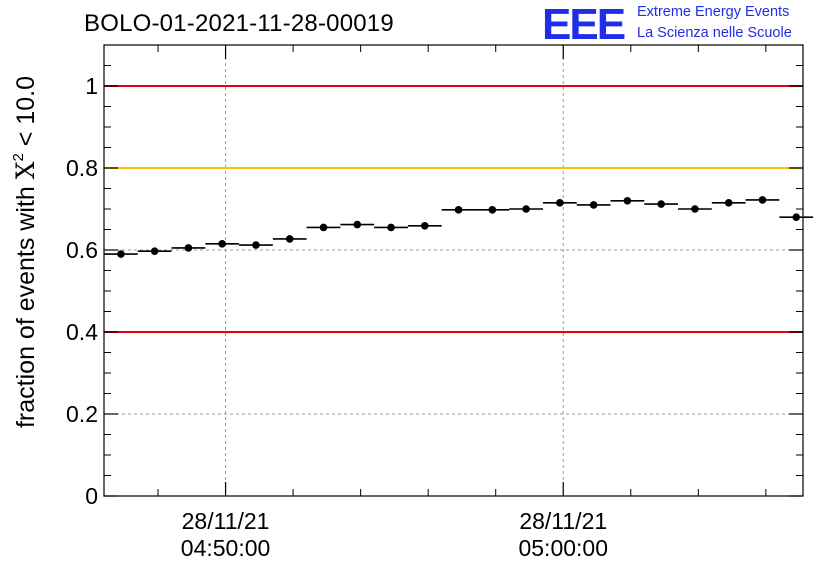  What do you see at coordinates (26, 114) in the screenshot?
I see `y-axis-label-suffix: < 10.0` at bounding box center [26, 114].